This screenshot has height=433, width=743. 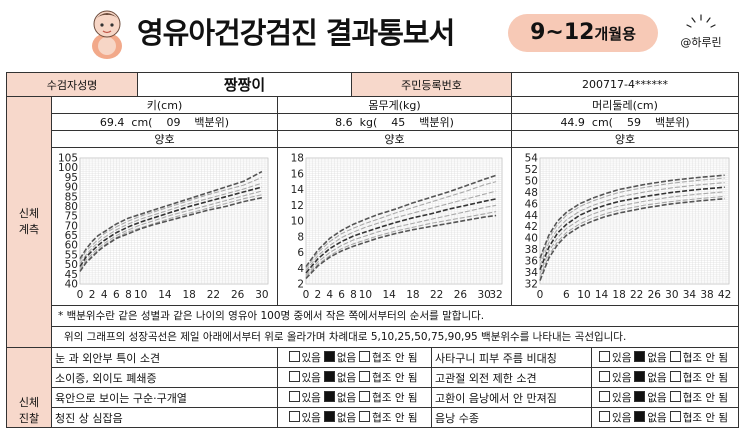 I want to click on weight-status: 양호, so click(x=395, y=139).